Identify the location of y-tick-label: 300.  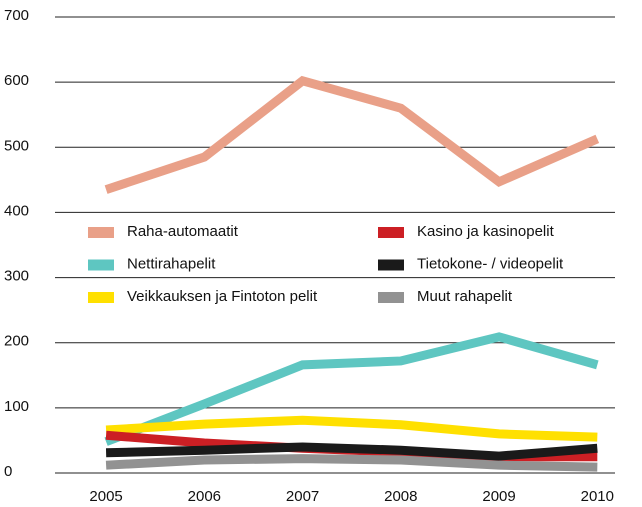
(16, 276).